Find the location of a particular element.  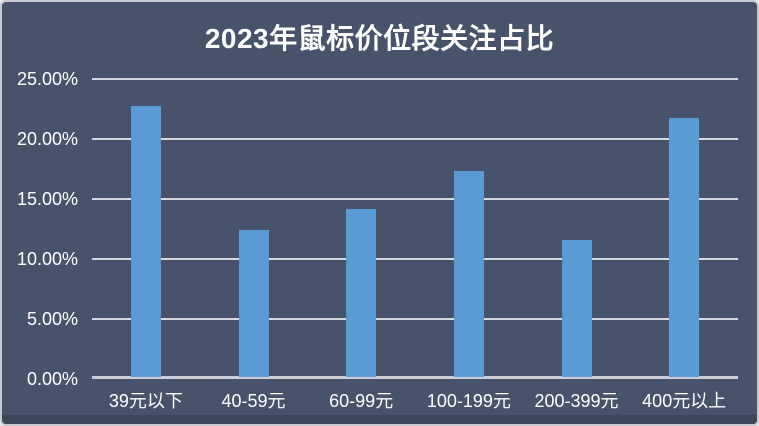

x-axis: 39元以下 40-59元 60-99元 100-199元 200-399元 400元以上 is located at coordinates (415, 401).